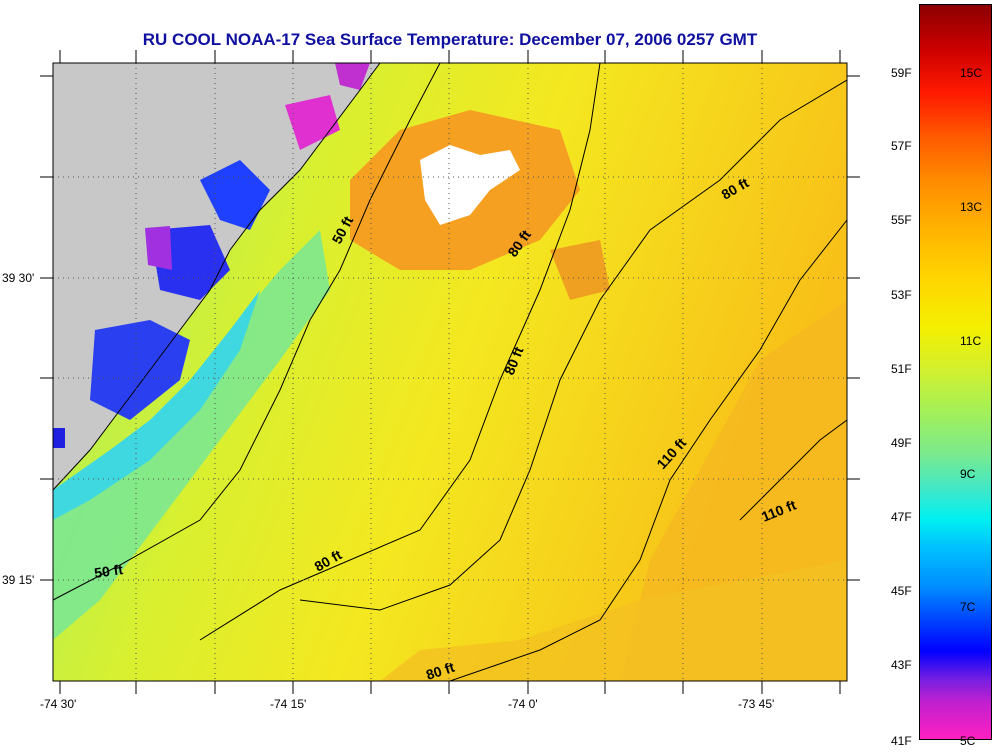 The height and width of the screenshot is (754, 992). What do you see at coordinates (613, 620) in the screenshot?
I see `warm-water-region-south` at bounding box center [613, 620].